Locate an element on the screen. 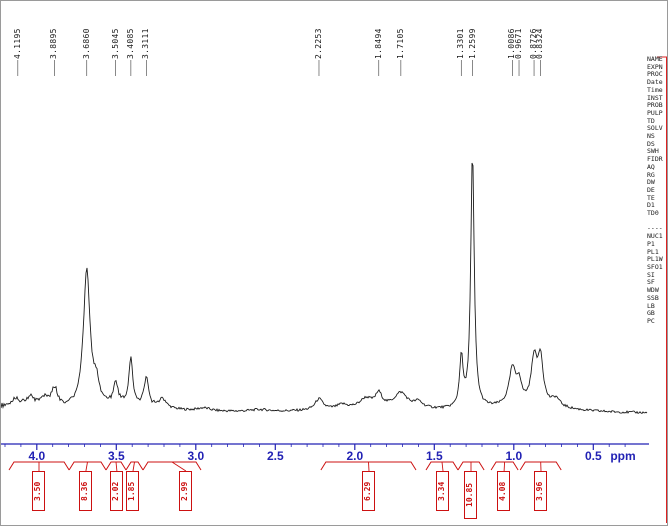  peak-shift-label: 0.9671 is located at coordinates (518, 43).